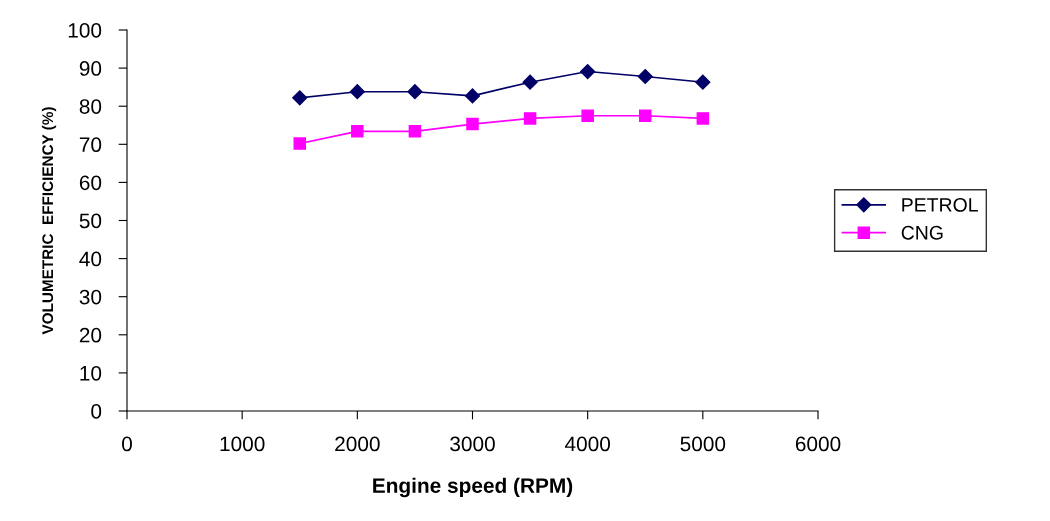 Image resolution: width=1050 pixels, height=521 pixels. I want to click on y-tick-label: 50, so click(90, 221).